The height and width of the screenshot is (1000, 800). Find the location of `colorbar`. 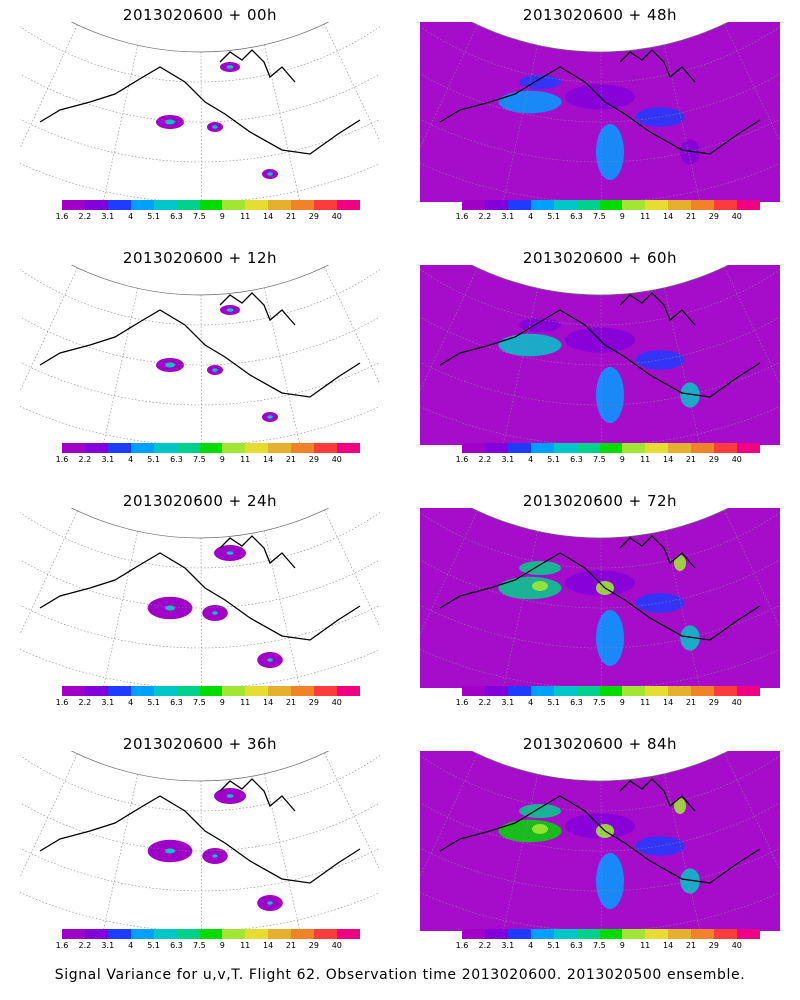

colorbar is located at coordinates (611, 448).